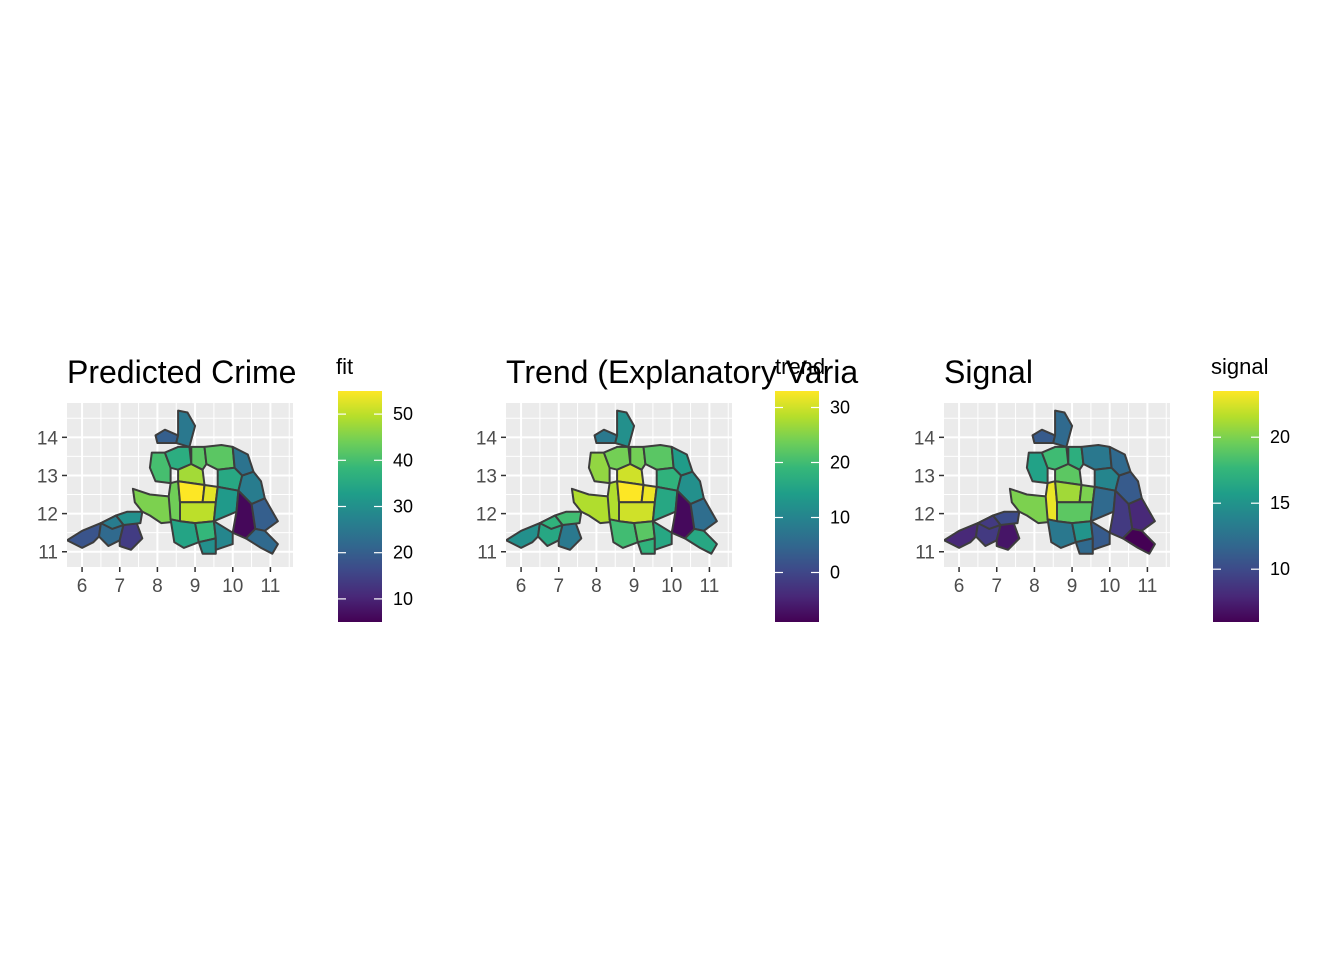 This screenshot has width=1344, height=960. What do you see at coordinates (682, 372) in the screenshot?
I see `chart-title: Trend (Explanatory Varia` at bounding box center [682, 372].